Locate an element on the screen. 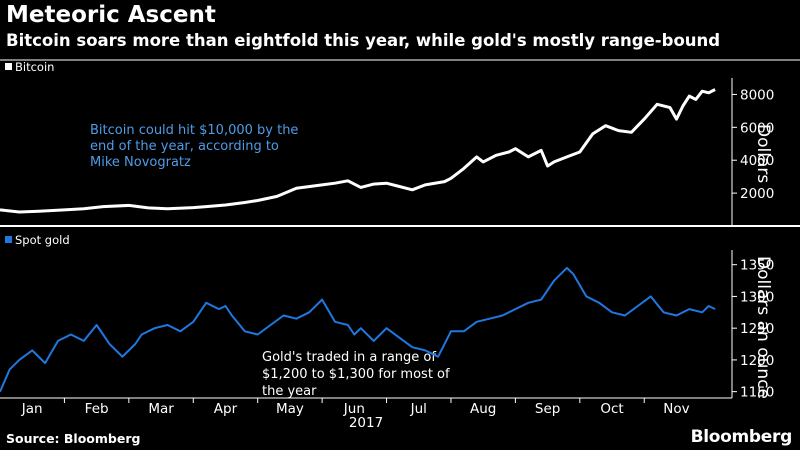 This screenshot has height=450, width=800. gold-y-ticks: 1150 1200 1250 1300 1350 is located at coordinates (753, 329).